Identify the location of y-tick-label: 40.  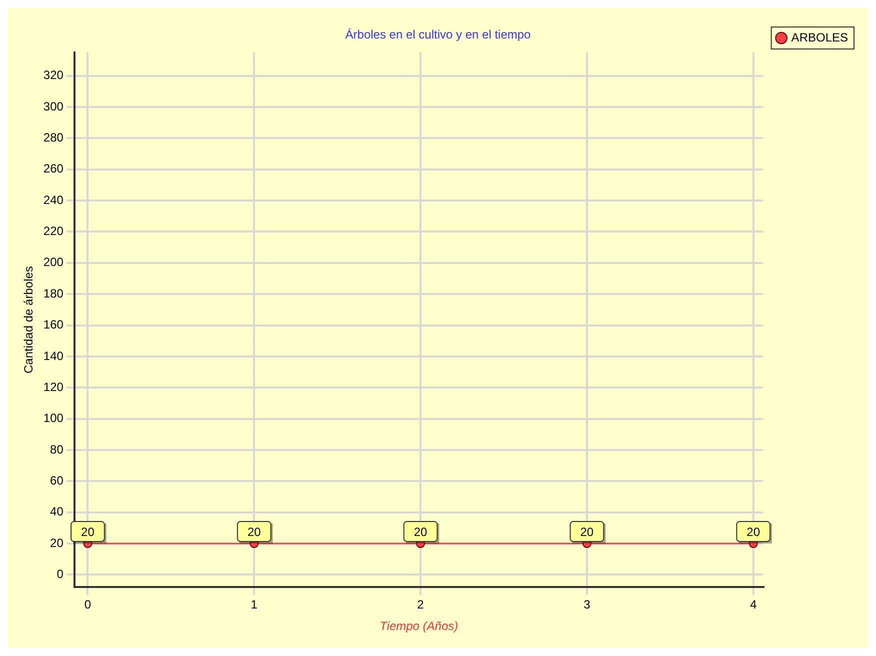
(57, 511).